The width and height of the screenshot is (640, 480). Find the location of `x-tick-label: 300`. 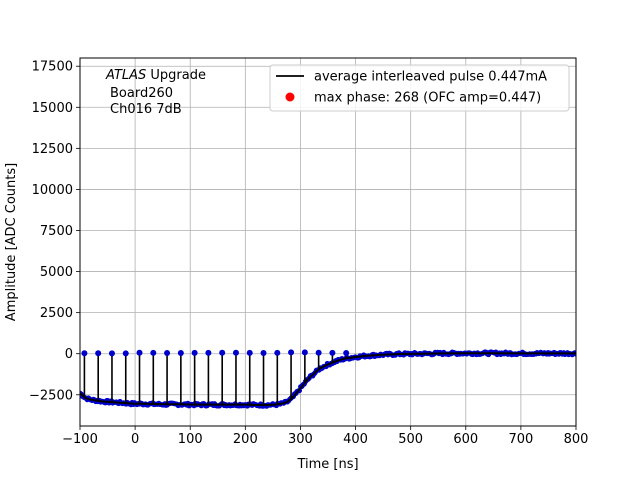

x-tick-label: 300 is located at coordinates (300, 439).